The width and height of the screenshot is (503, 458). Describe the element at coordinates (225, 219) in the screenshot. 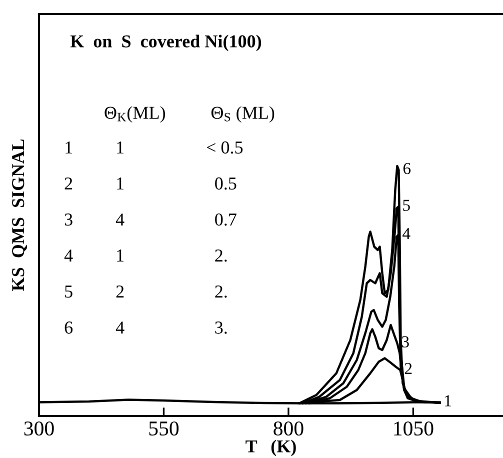

I see `annotation: 0.7` at that location.